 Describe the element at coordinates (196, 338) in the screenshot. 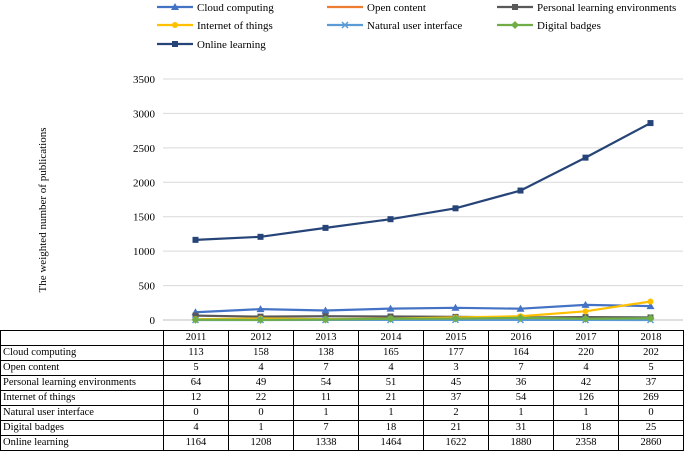

I see `x-tick-label: 2011` at that location.